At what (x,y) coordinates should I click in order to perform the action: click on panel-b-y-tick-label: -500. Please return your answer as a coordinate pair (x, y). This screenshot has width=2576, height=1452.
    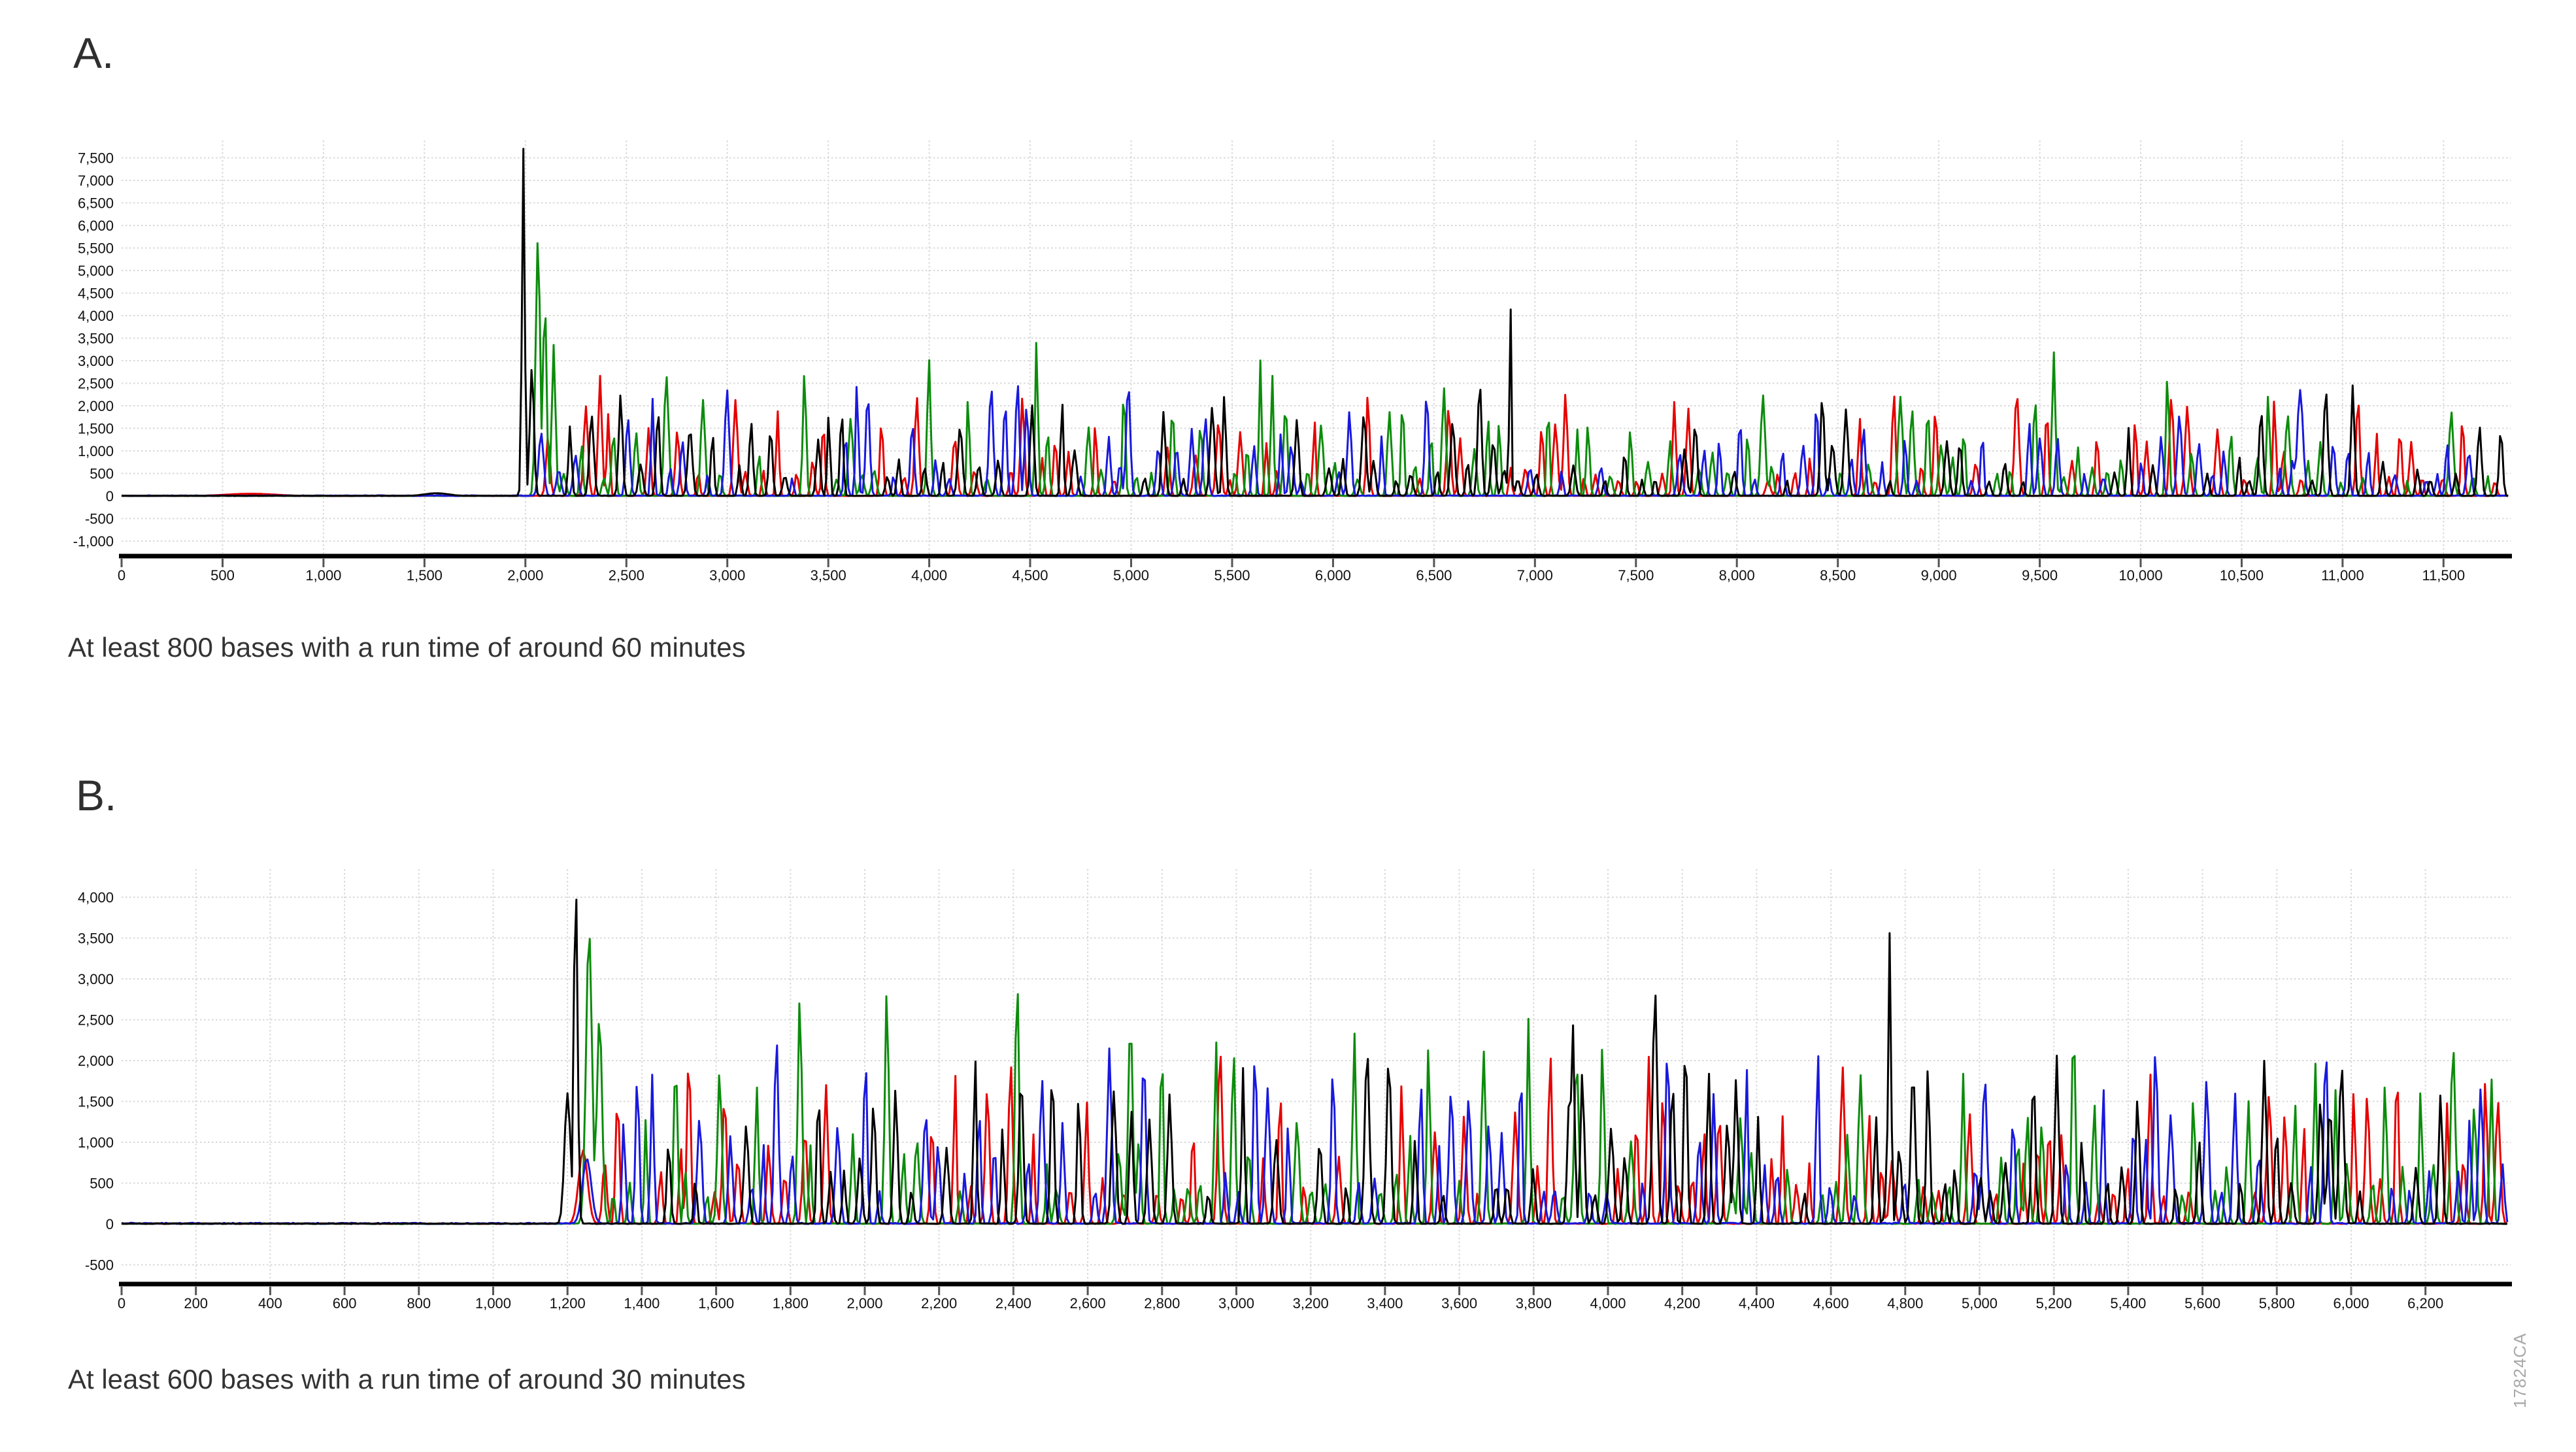
    Looking at the image, I should click on (100, 1265).